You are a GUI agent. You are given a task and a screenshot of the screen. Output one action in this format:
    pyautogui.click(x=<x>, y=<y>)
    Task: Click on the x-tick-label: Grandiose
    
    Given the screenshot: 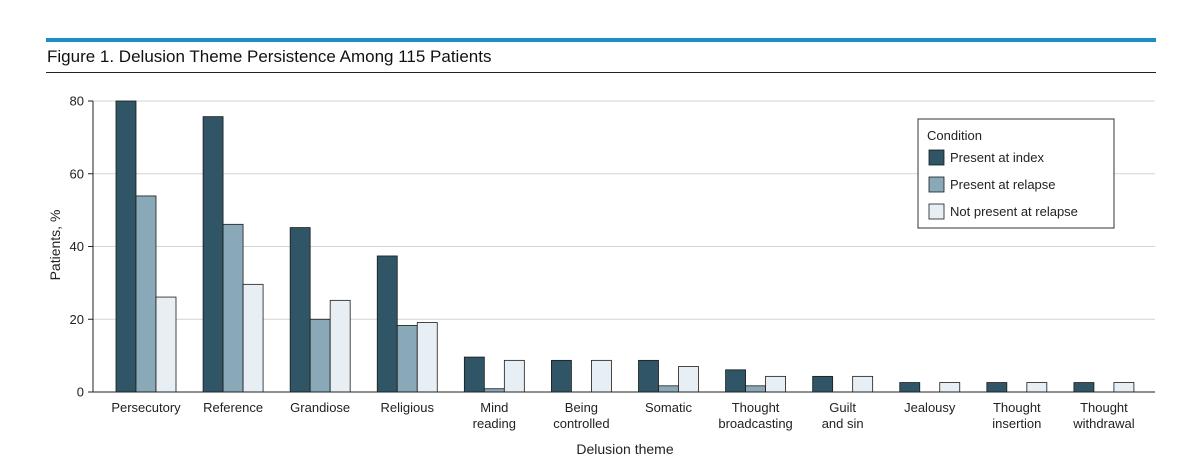 What is the action you would take?
    pyautogui.click(x=320, y=407)
    